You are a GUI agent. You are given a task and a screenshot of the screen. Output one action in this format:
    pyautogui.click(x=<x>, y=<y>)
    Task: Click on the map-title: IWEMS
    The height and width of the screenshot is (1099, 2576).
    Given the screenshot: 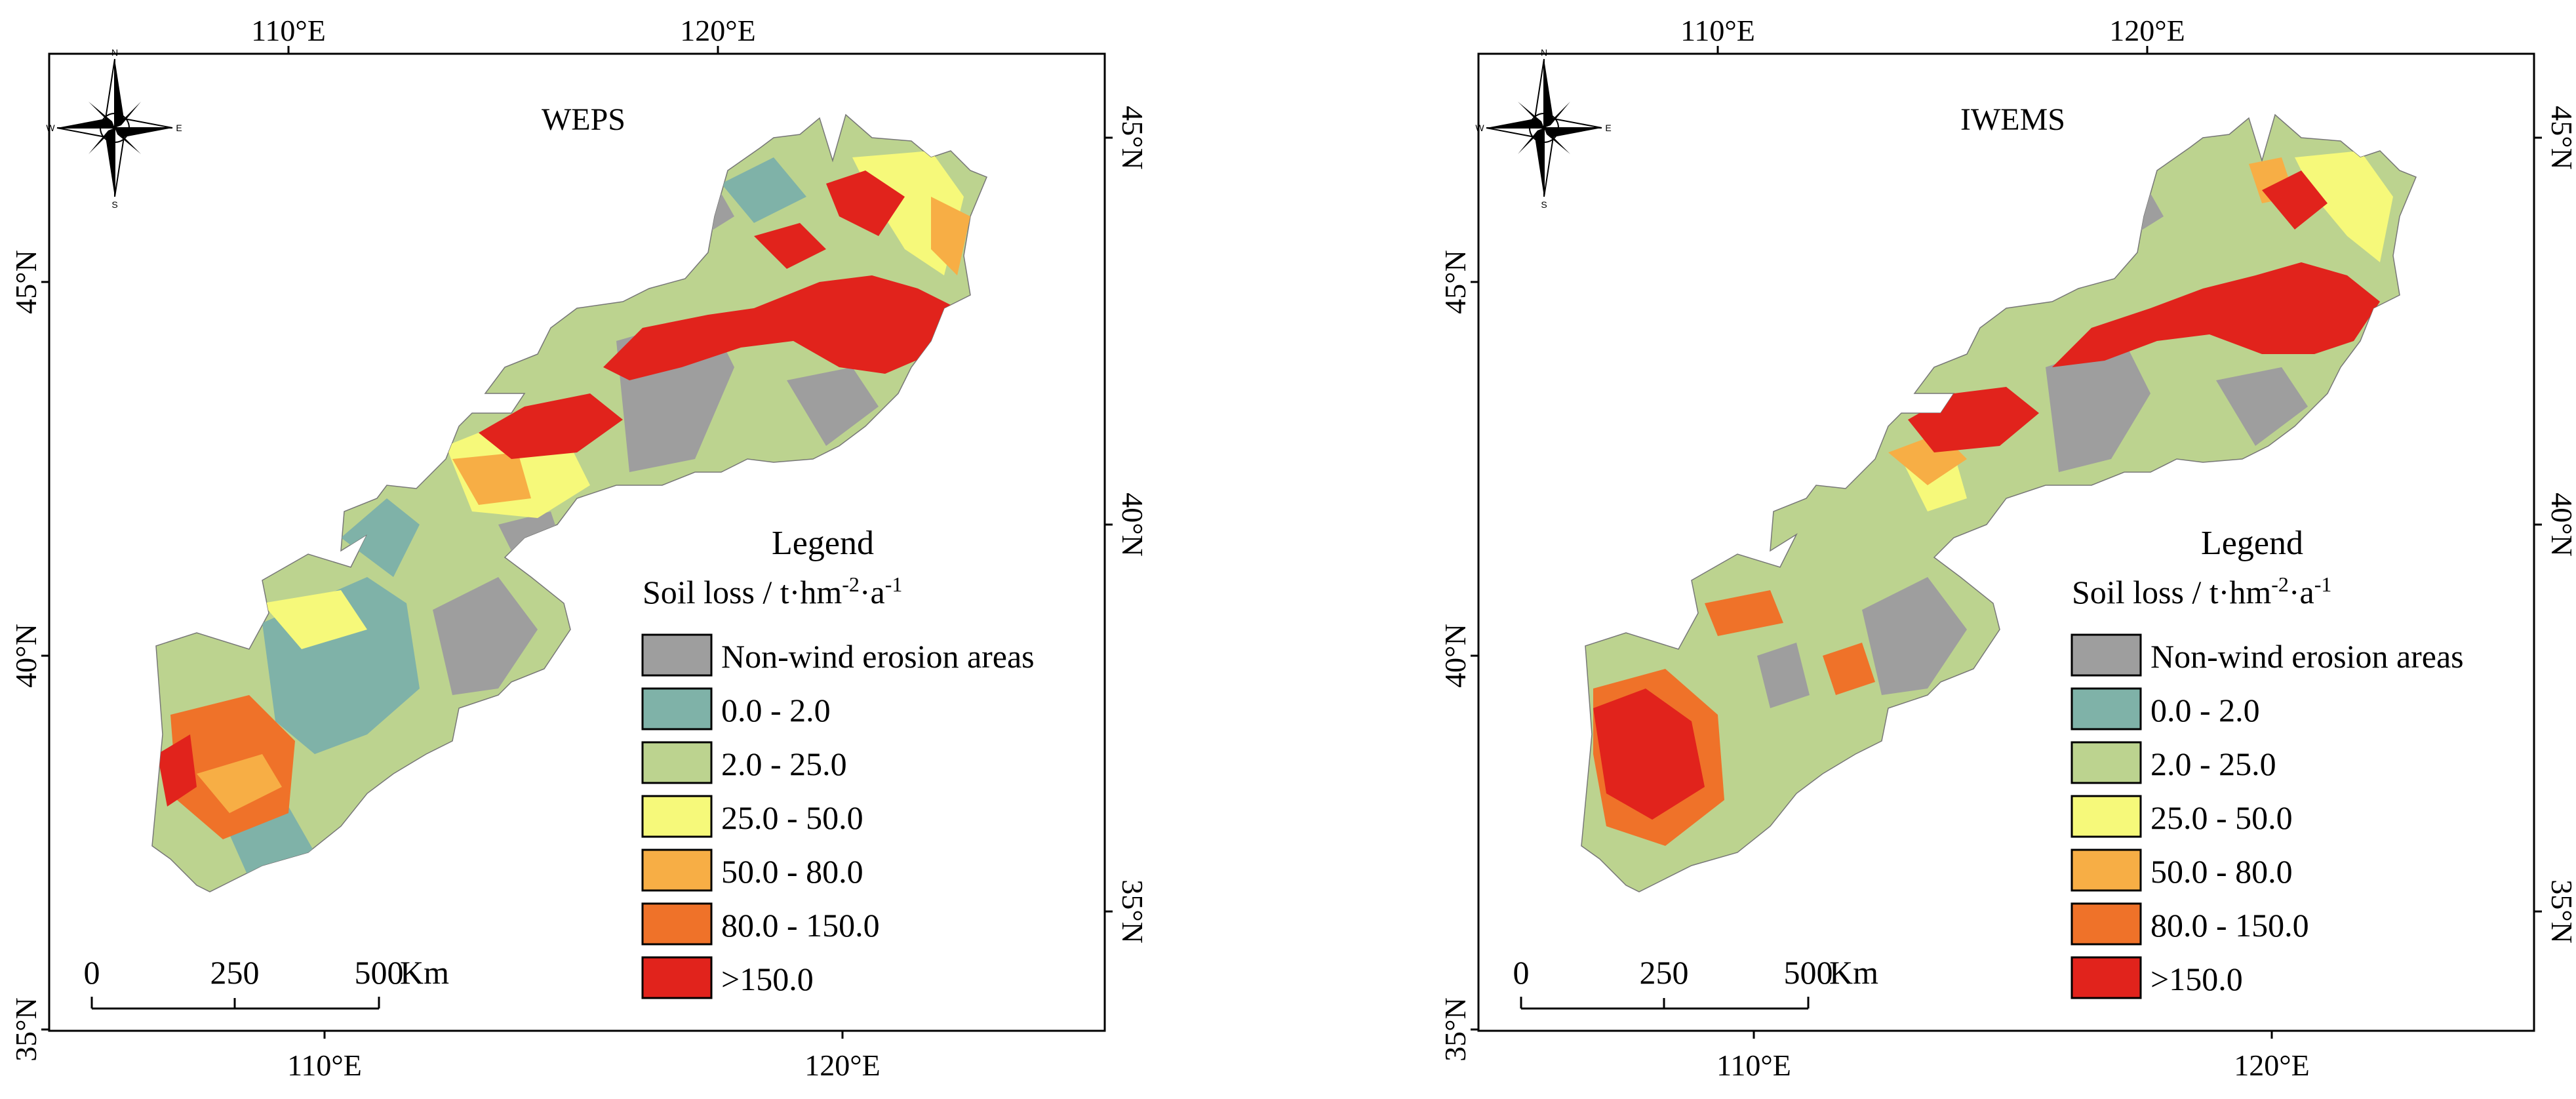 What is the action you would take?
    pyautogui.click(x=2012, y=119)
    